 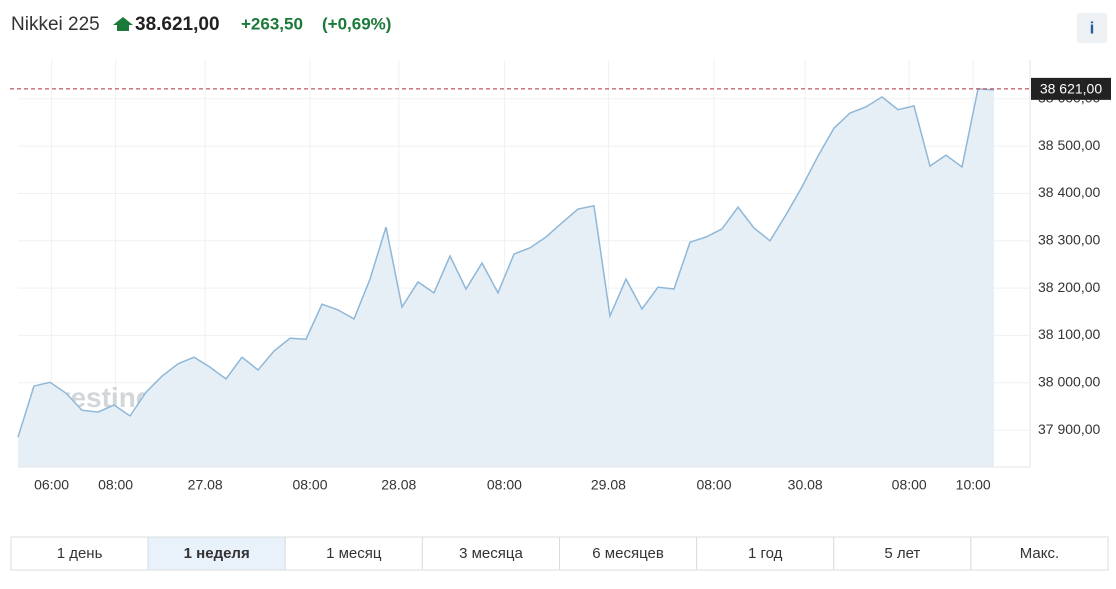 I want to click on x-tick-label: 06:00, so click(x=51, y=485).